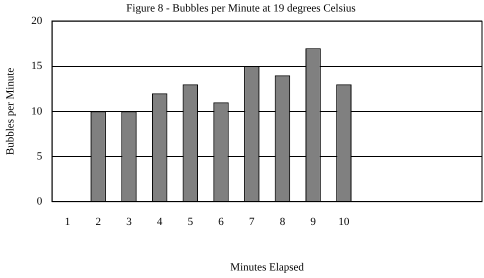 The width and height of the screenshot is (484, 278). What do you see at coordinates (39, 156) in the screenshot?
I see `y-tick-label: 5` at bounding box center [39, 156].